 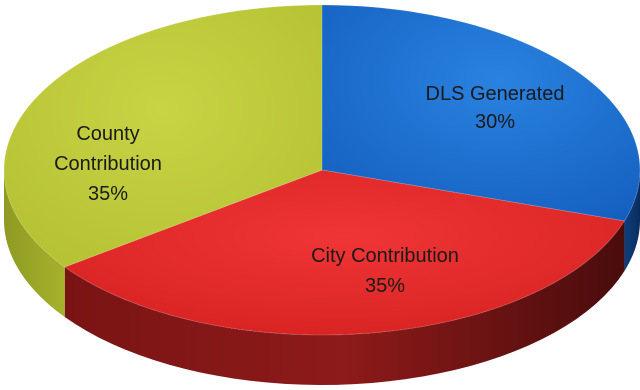 What do you see at coordinates (632, 220) in the screenshot?
I see `pie-side-dls-generated` at bounding box center [632, 220].